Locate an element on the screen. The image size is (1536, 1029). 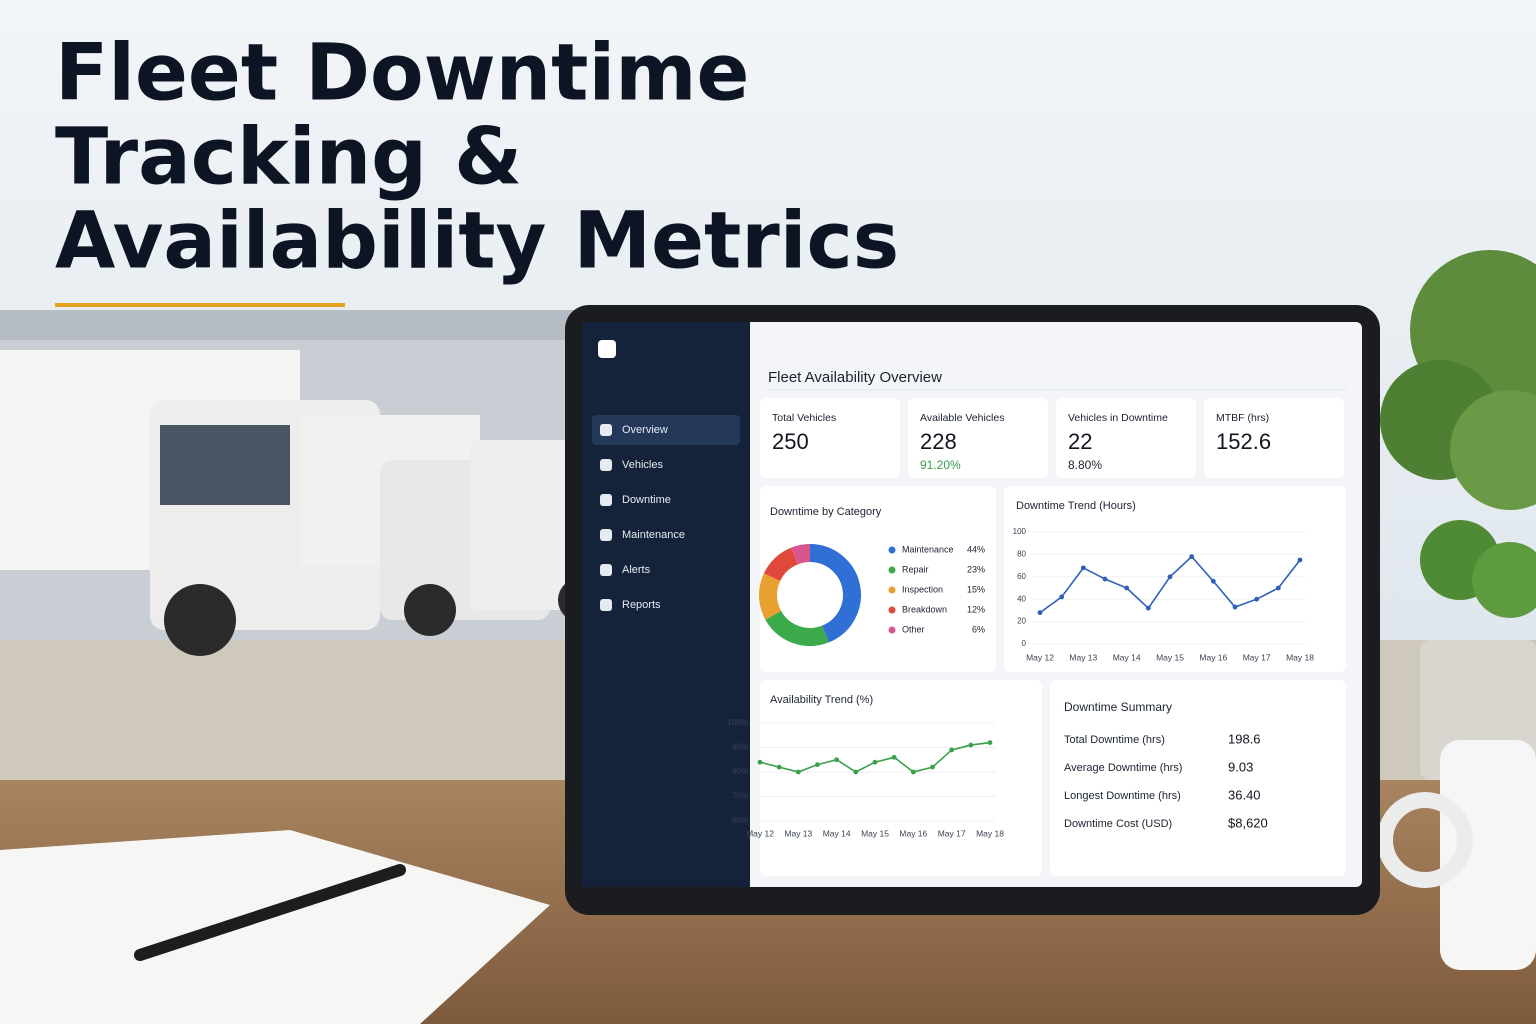
nav-active is located at coordinates (666, 430).